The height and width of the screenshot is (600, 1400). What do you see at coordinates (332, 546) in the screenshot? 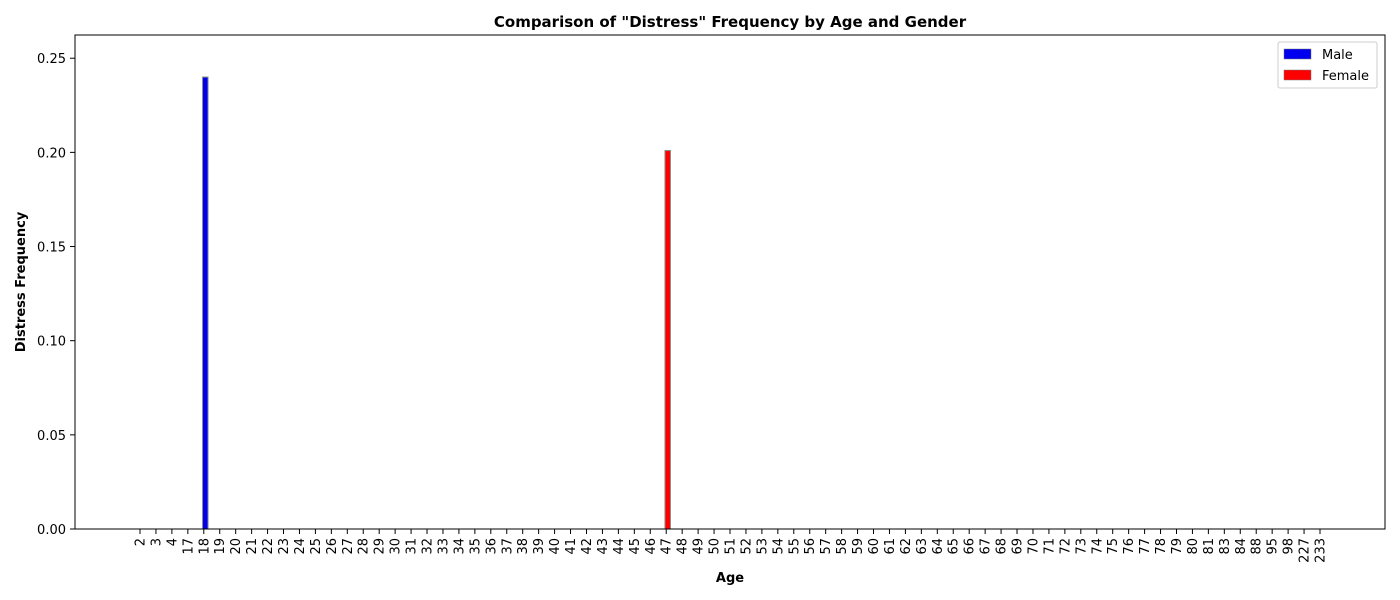
I see `x-tick-label: 26` at bounding box center [332, 546].